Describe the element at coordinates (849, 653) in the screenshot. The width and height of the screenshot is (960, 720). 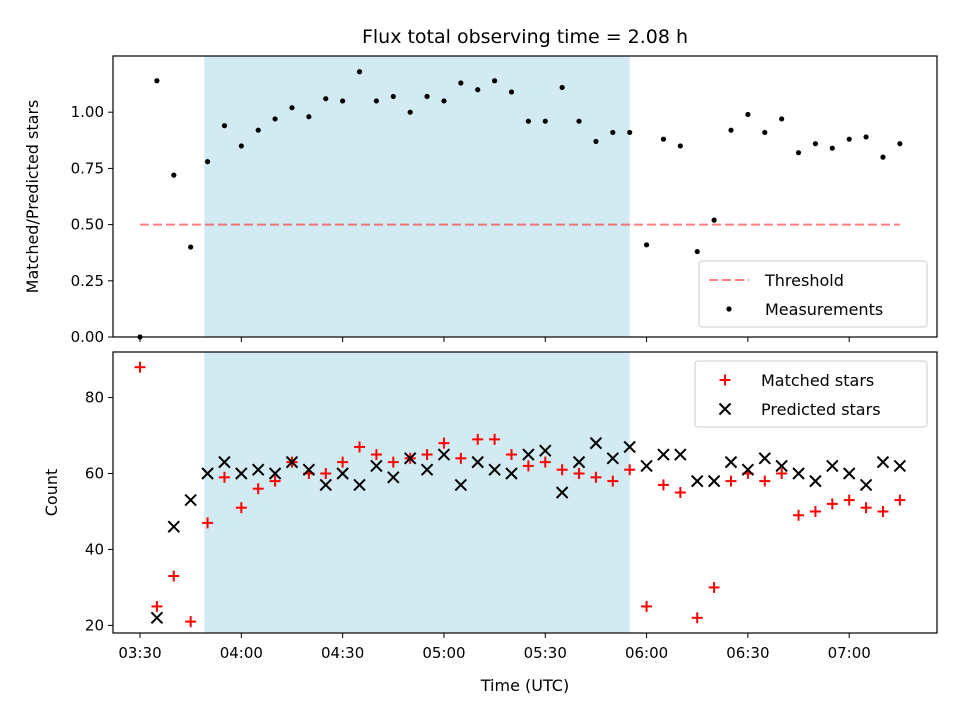
I see `bottom-xtick-label: 07:00` at that location.